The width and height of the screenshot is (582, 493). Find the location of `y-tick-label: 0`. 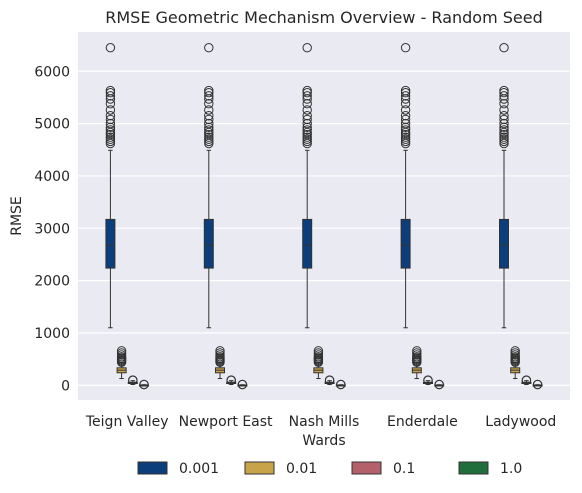

y-tick-label: 0 is located at coordinates (65, 386).